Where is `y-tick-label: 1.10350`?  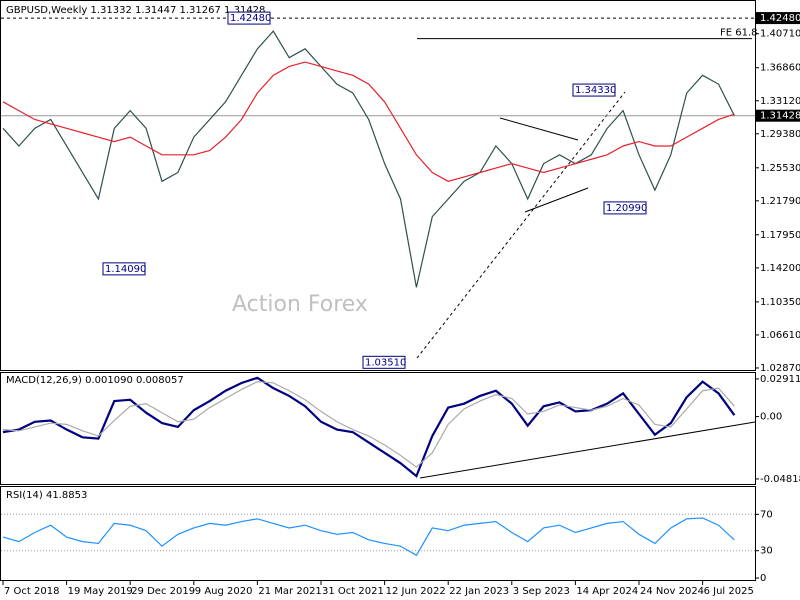 y-tick-label: 1.10350 is located at coordinates (780, 302).